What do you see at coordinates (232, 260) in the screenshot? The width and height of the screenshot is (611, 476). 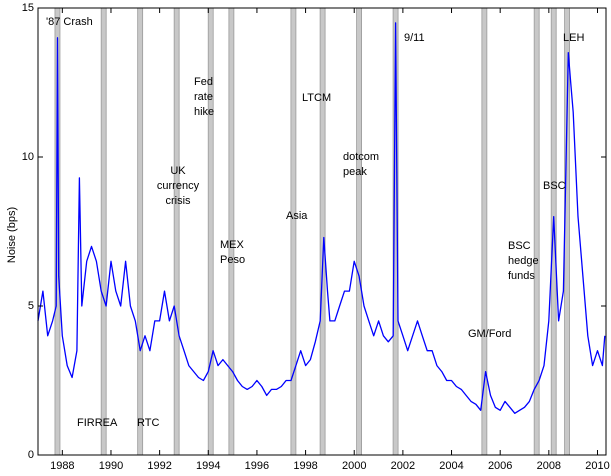 I see `event-label: Peso` at bounding box center [232, 260].